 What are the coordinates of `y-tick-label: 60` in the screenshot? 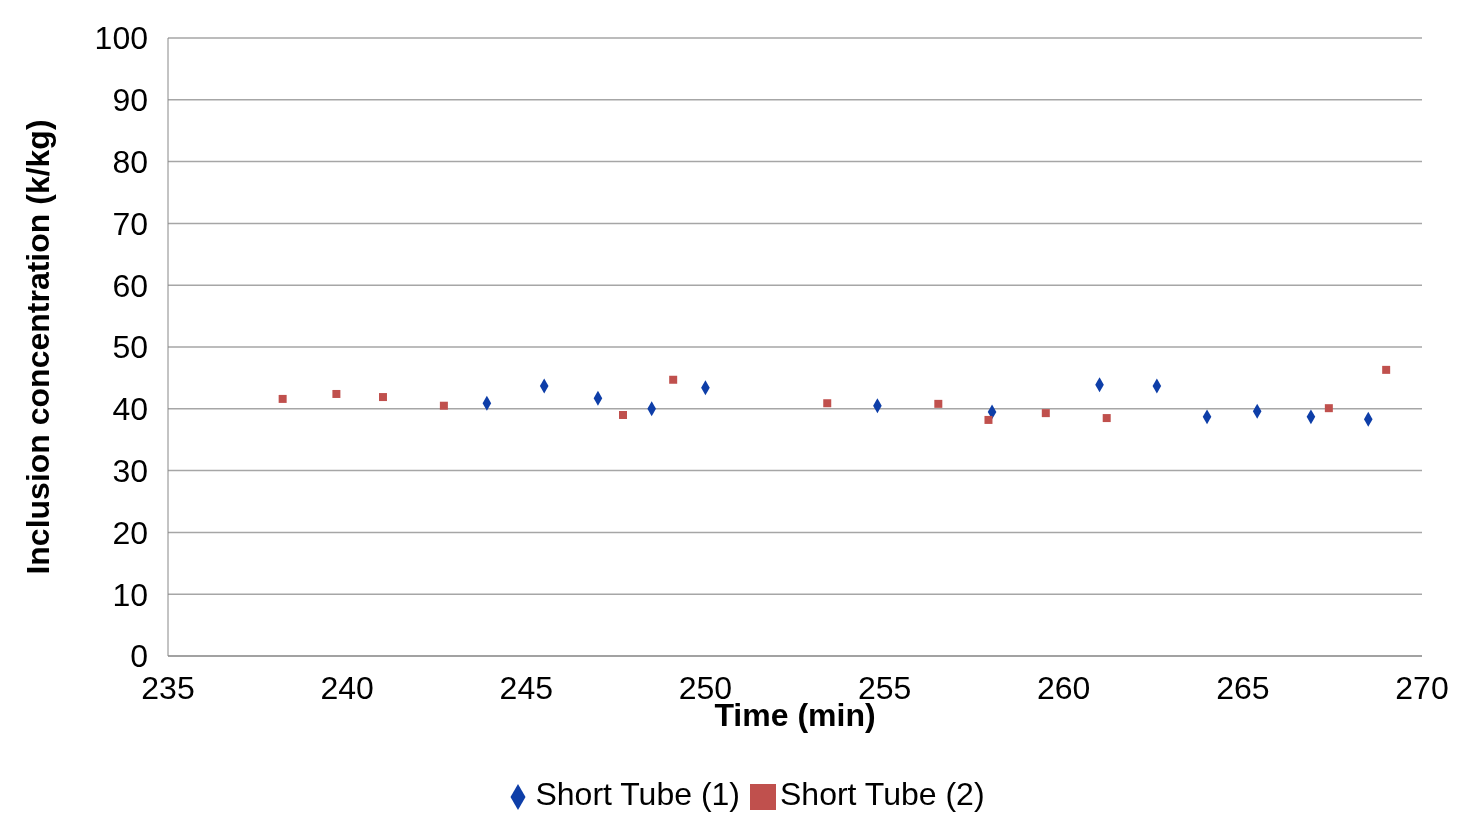 It's located at (130, 285).